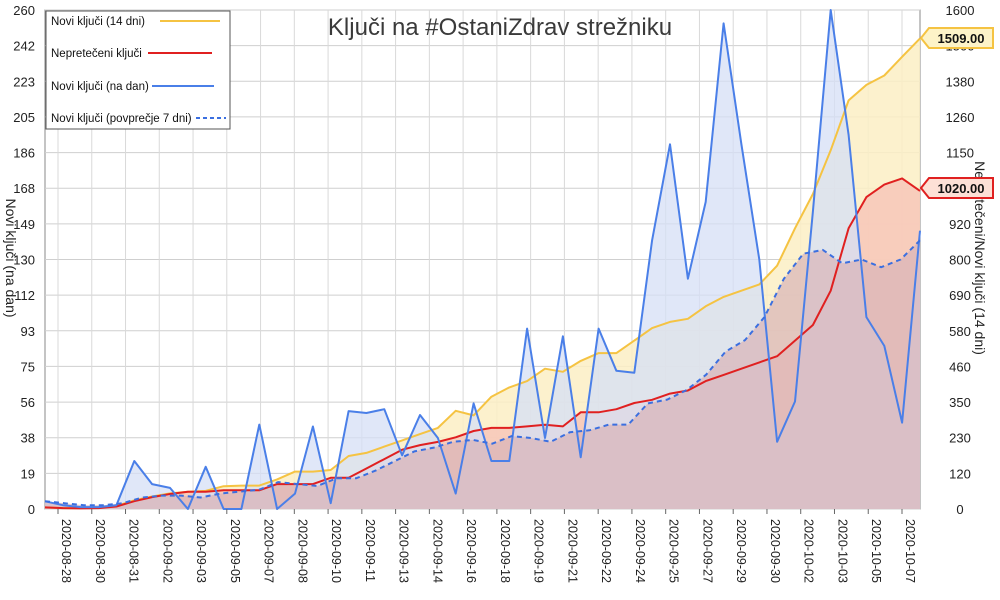  What do you see at coordinates (640, 551) in the screenshot?
I see `x-tick-label: 2020-09-24` at bounding box center [640, 551].